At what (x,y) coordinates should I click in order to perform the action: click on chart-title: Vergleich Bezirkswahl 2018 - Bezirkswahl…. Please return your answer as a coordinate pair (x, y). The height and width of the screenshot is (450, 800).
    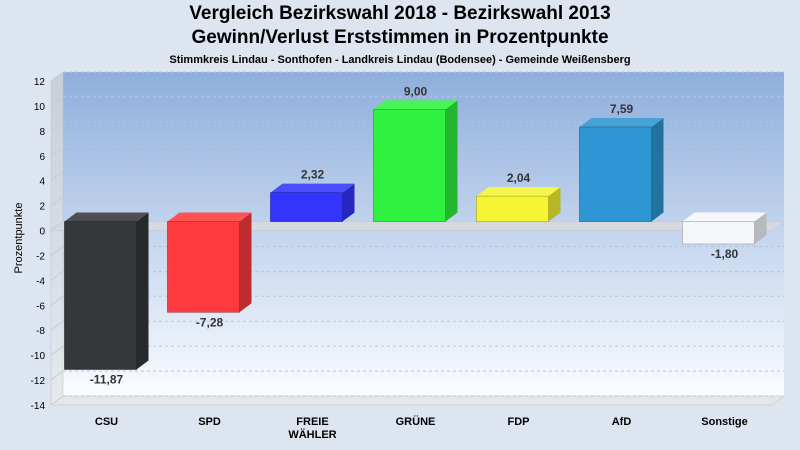
    Looking at the image, I should click on (400, 13).